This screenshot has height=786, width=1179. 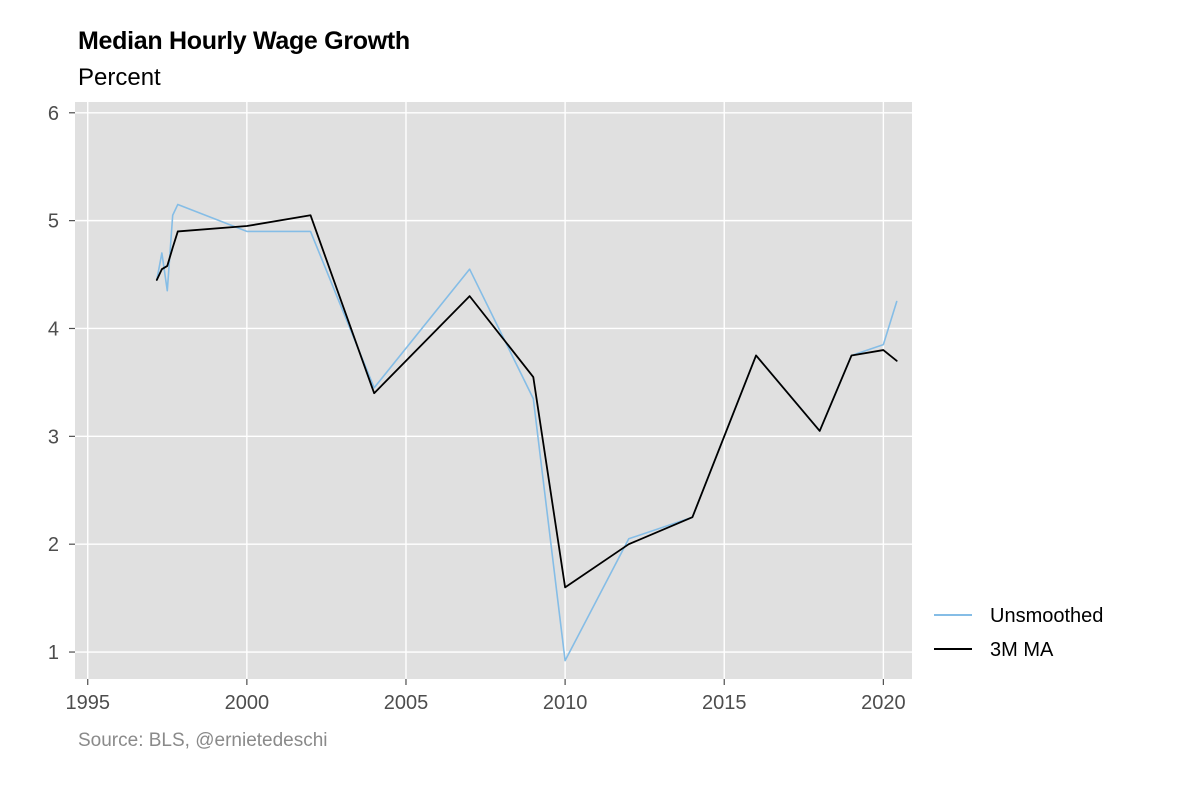 I want to click on x-tick-label: 2010, so click(x=565, y=703).